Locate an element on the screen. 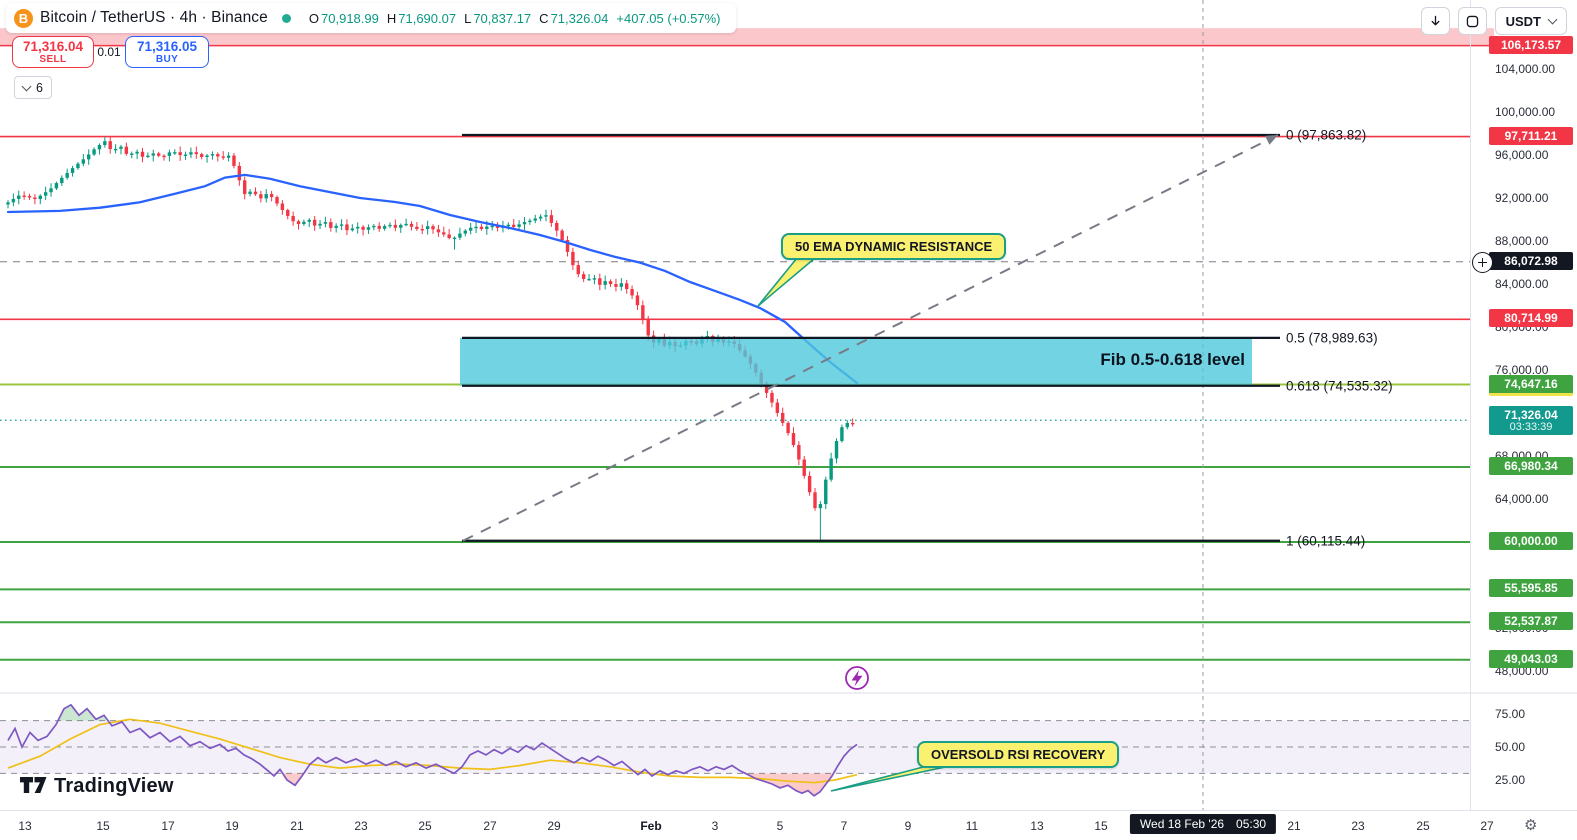 The image size is (1577, 840). price-level-chip: 60,000.00 is located at coordinates (1531, 541).